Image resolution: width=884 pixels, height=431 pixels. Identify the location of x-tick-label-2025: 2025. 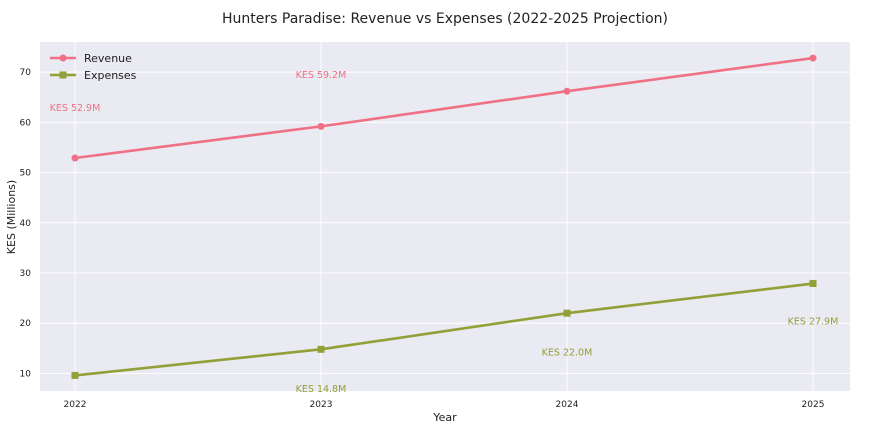
(813, 405).